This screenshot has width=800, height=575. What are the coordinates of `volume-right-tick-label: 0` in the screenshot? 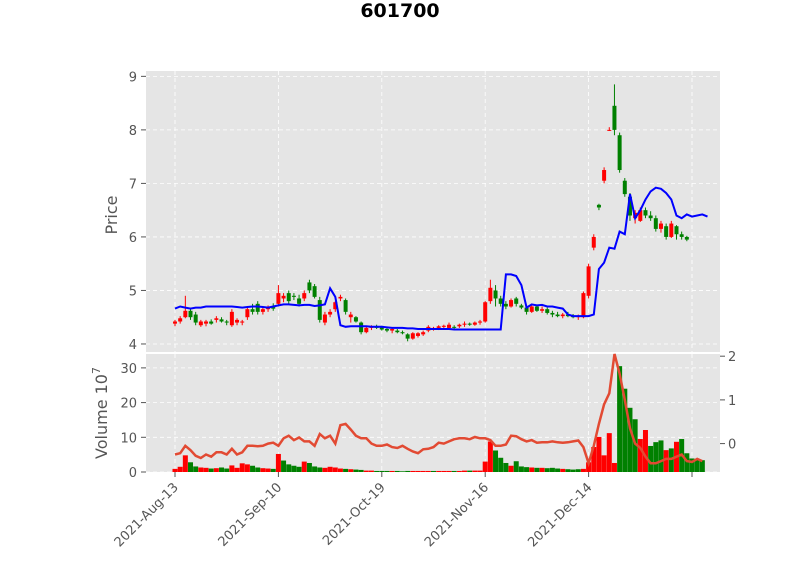 It's located at (732, 445).